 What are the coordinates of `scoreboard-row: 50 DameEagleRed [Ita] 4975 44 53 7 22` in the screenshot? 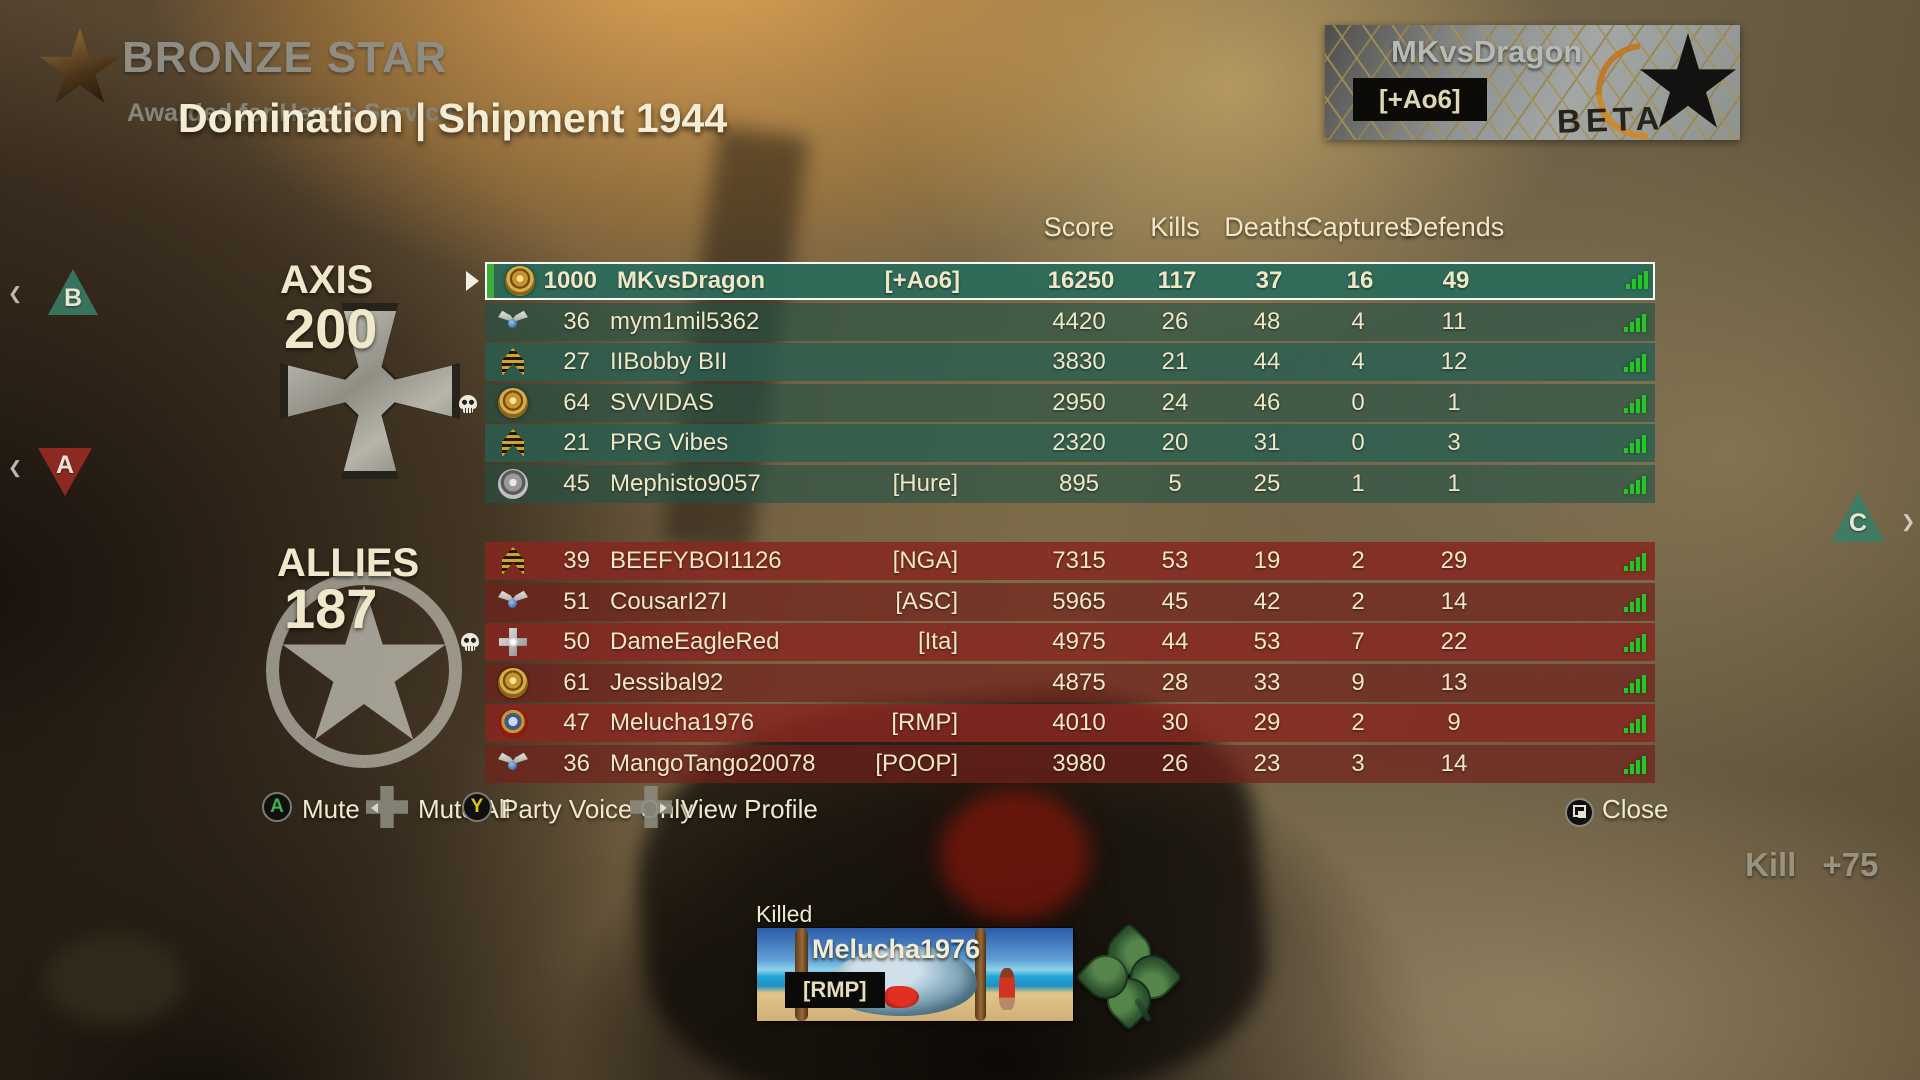 It's located at (1070, 642).